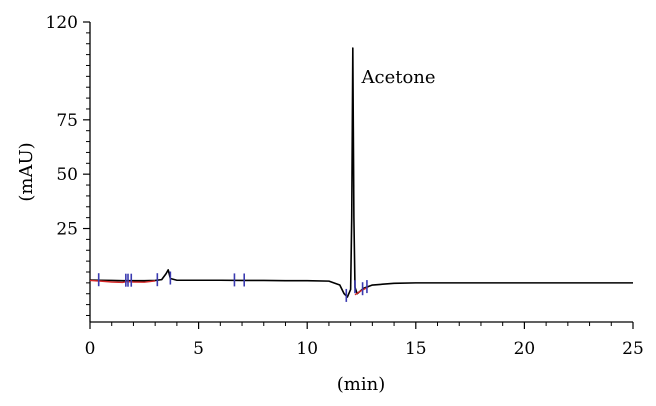  What do you see at coordinates (62, 23) in the screenshot?
I see `y-tick-label: 120` at bounding box center [62, 23].